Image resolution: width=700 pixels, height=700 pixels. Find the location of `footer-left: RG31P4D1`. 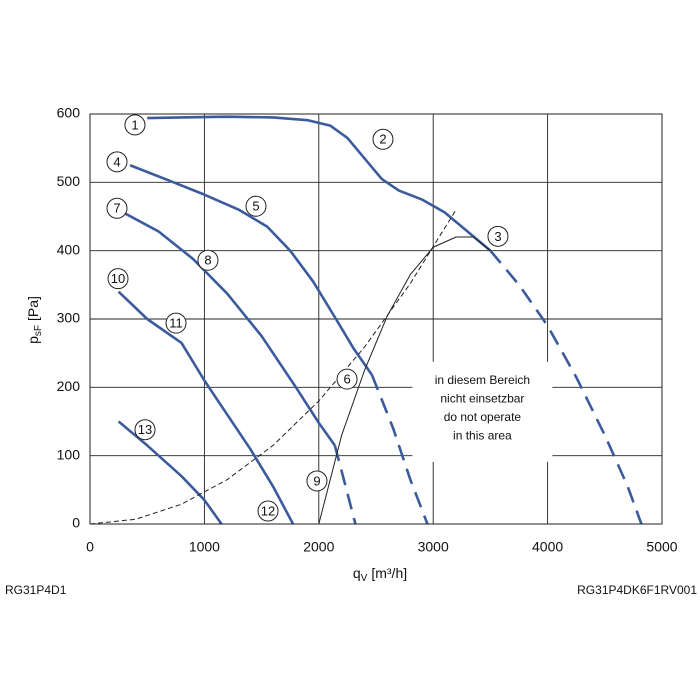

footer-left: RG31P4D1 is located at coordinates (36, 590).